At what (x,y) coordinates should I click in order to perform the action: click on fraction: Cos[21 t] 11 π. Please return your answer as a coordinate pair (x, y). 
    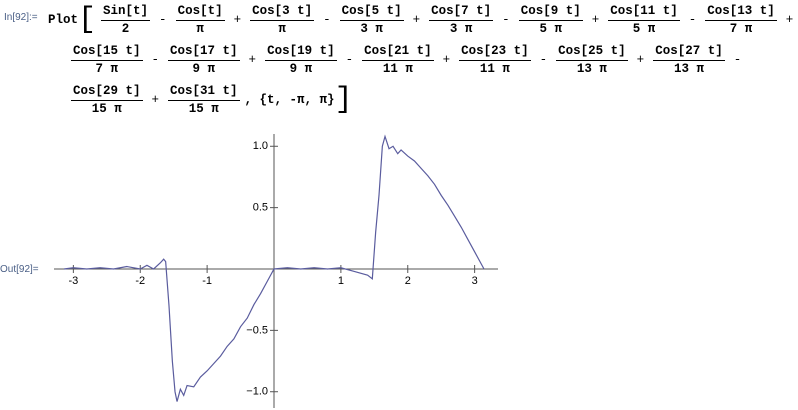
    Looking at the image, I should click on (398, 60).